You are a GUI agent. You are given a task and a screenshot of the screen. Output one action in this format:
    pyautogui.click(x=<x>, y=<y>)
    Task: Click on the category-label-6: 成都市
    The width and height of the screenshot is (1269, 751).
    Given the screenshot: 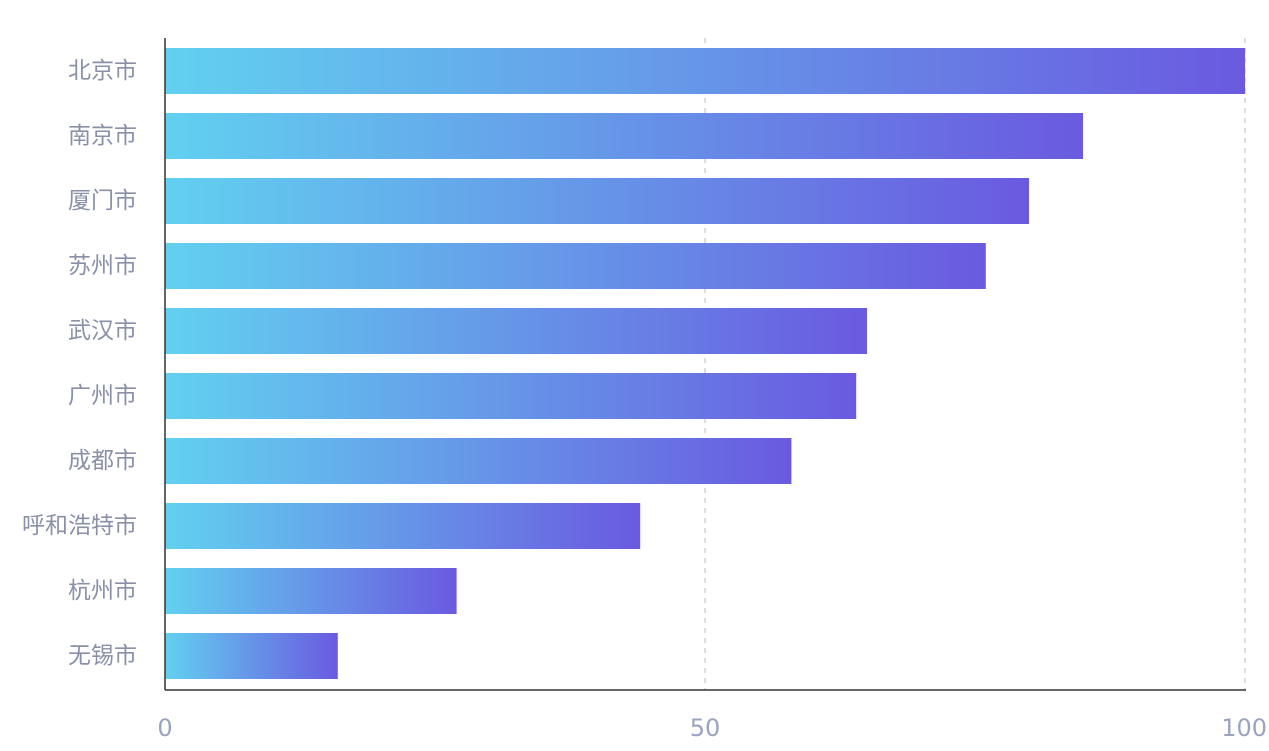 What is the action you would take?
    pyautogui.click(x=102, y=461)
    